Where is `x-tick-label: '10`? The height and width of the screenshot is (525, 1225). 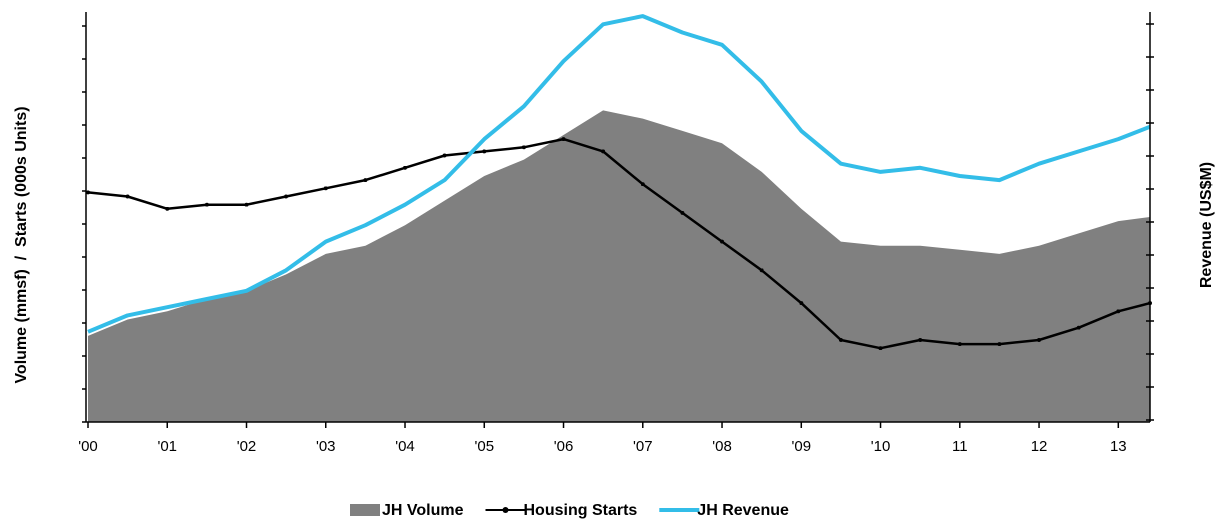
x-tick-label: '10 is located at coordinates (881, 446).